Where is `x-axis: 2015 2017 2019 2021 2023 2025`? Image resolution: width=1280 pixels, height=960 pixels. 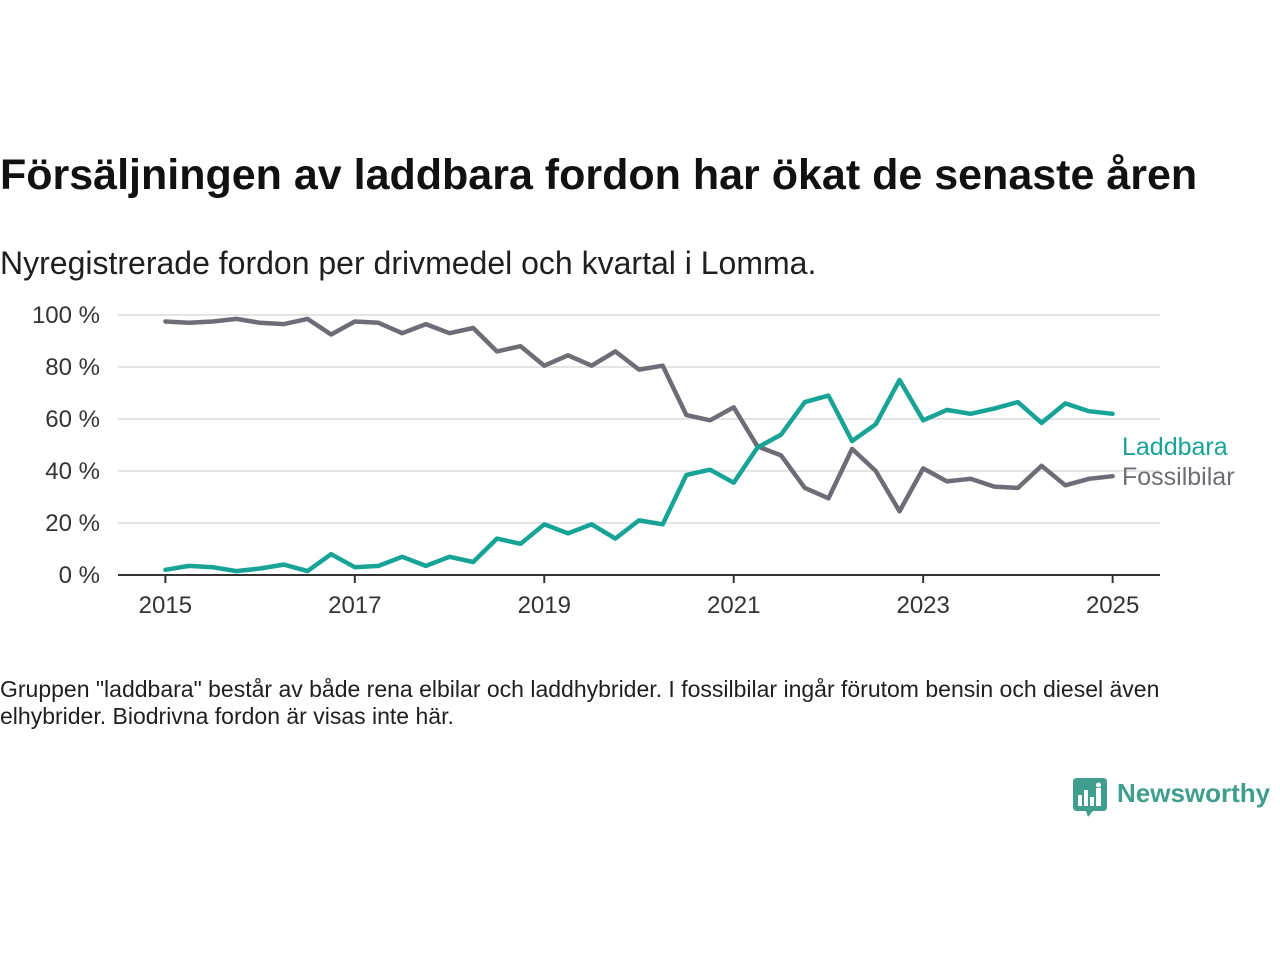
x-axis: 2015 2017 2019 2021 2023 2025 is located at coordinates (639, 596).